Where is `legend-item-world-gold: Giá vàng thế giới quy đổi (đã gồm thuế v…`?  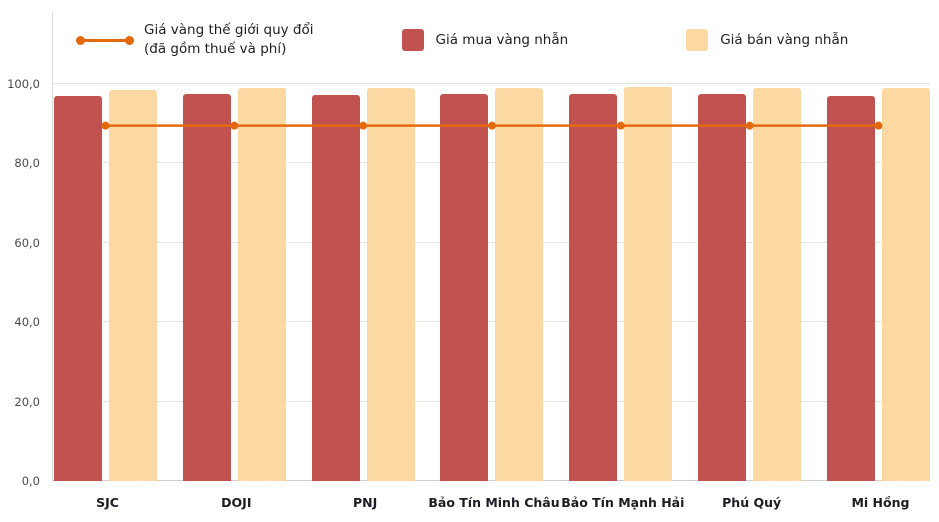 legend-item-world-gold: Giá vàng thế giới quy đổi (đã gồm thuế v… is located at coordinates (195, 40).